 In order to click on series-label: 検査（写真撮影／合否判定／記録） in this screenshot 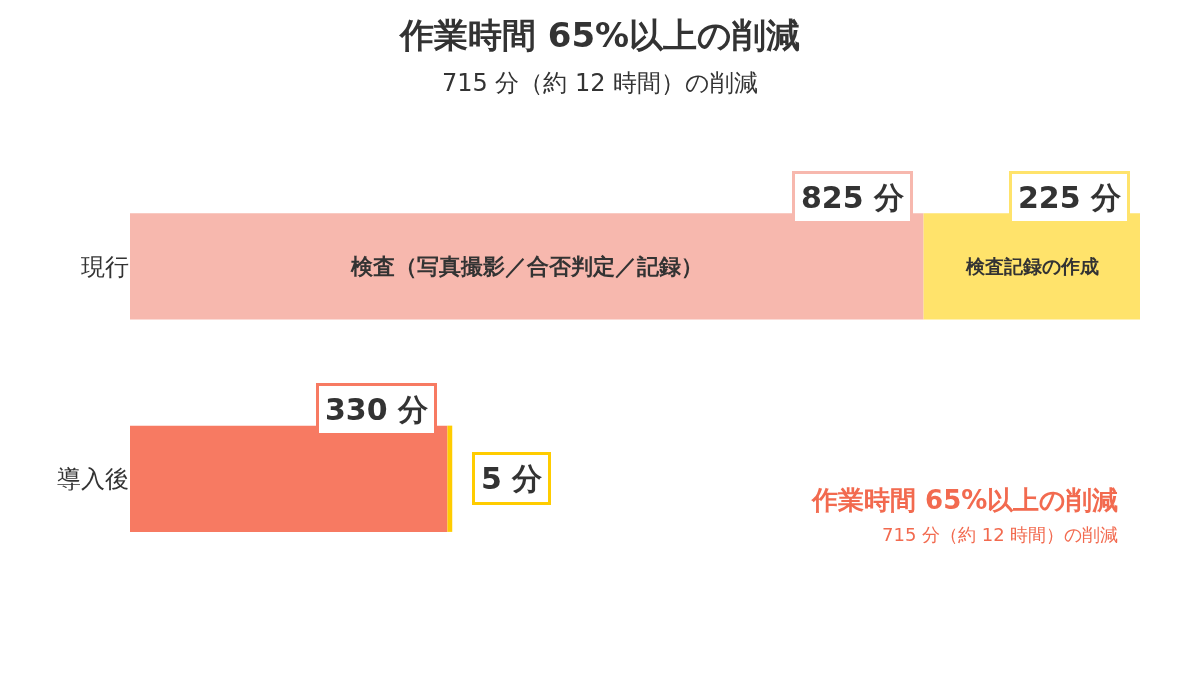, I will do `click(526, 266)`.